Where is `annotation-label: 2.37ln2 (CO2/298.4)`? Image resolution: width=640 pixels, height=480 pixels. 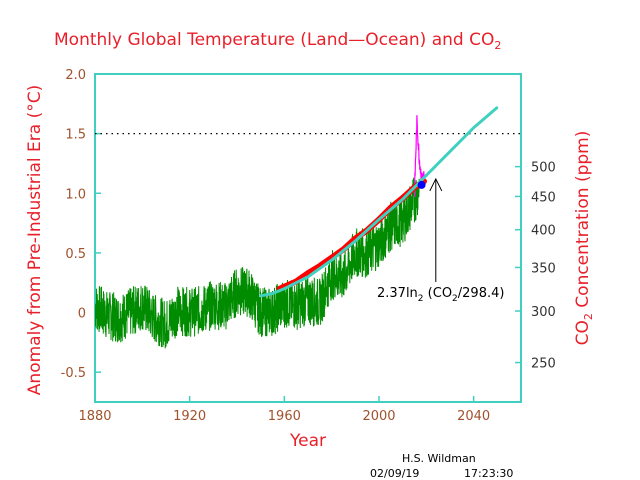
annotation-label: 2.37ln2 (CO2/298.4) is located at coordinates (440, 295).